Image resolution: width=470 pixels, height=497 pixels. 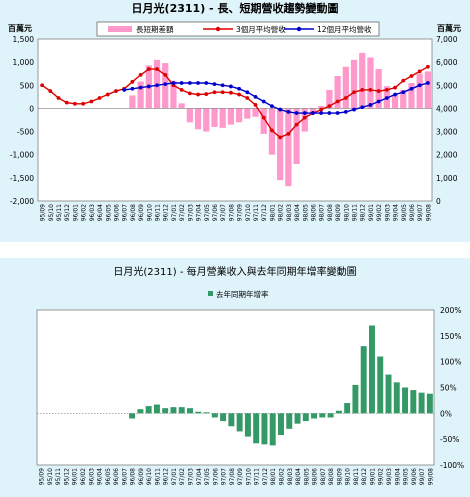 What do you see at coordinates (240, 476) in the screenshot?
I see `x-tick-label: 97/09` at bounding box center [240, 476].